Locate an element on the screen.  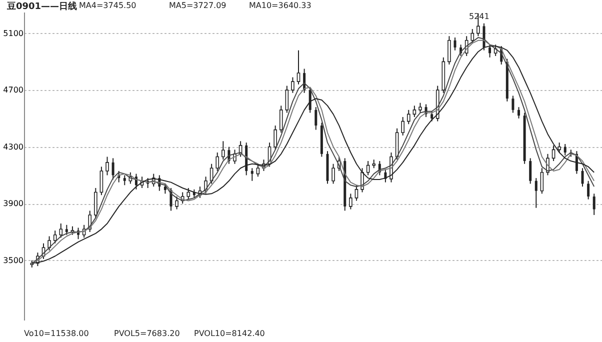
text: MA5=3727.09 is located at coordinates (197, 5).